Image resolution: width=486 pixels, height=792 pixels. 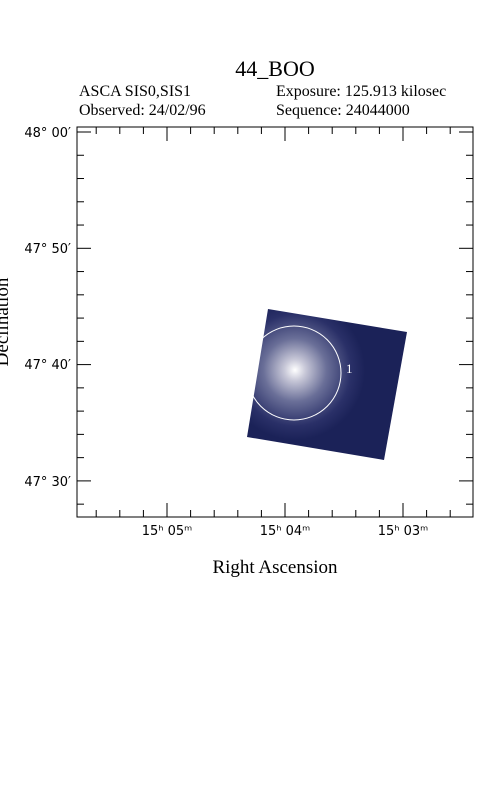 I want to click on sequence: Sequence: 24044000, so click(x=343, y=110).